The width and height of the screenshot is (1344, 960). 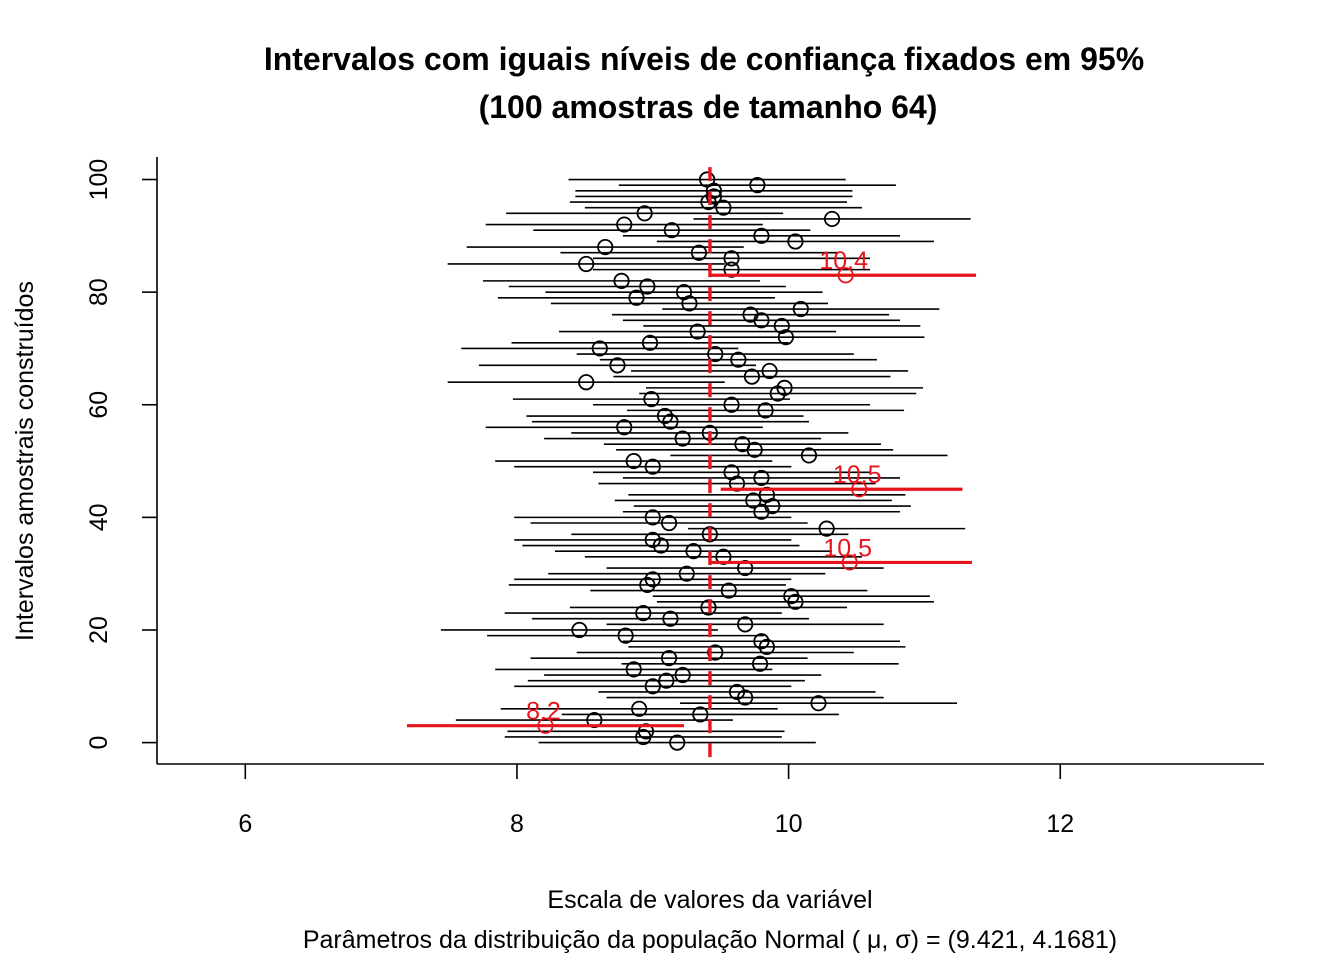 What do you see at coordinates (99, 180) in the screenshot?
I see `y-tick-label: 100` at bounding box center [99, 180].